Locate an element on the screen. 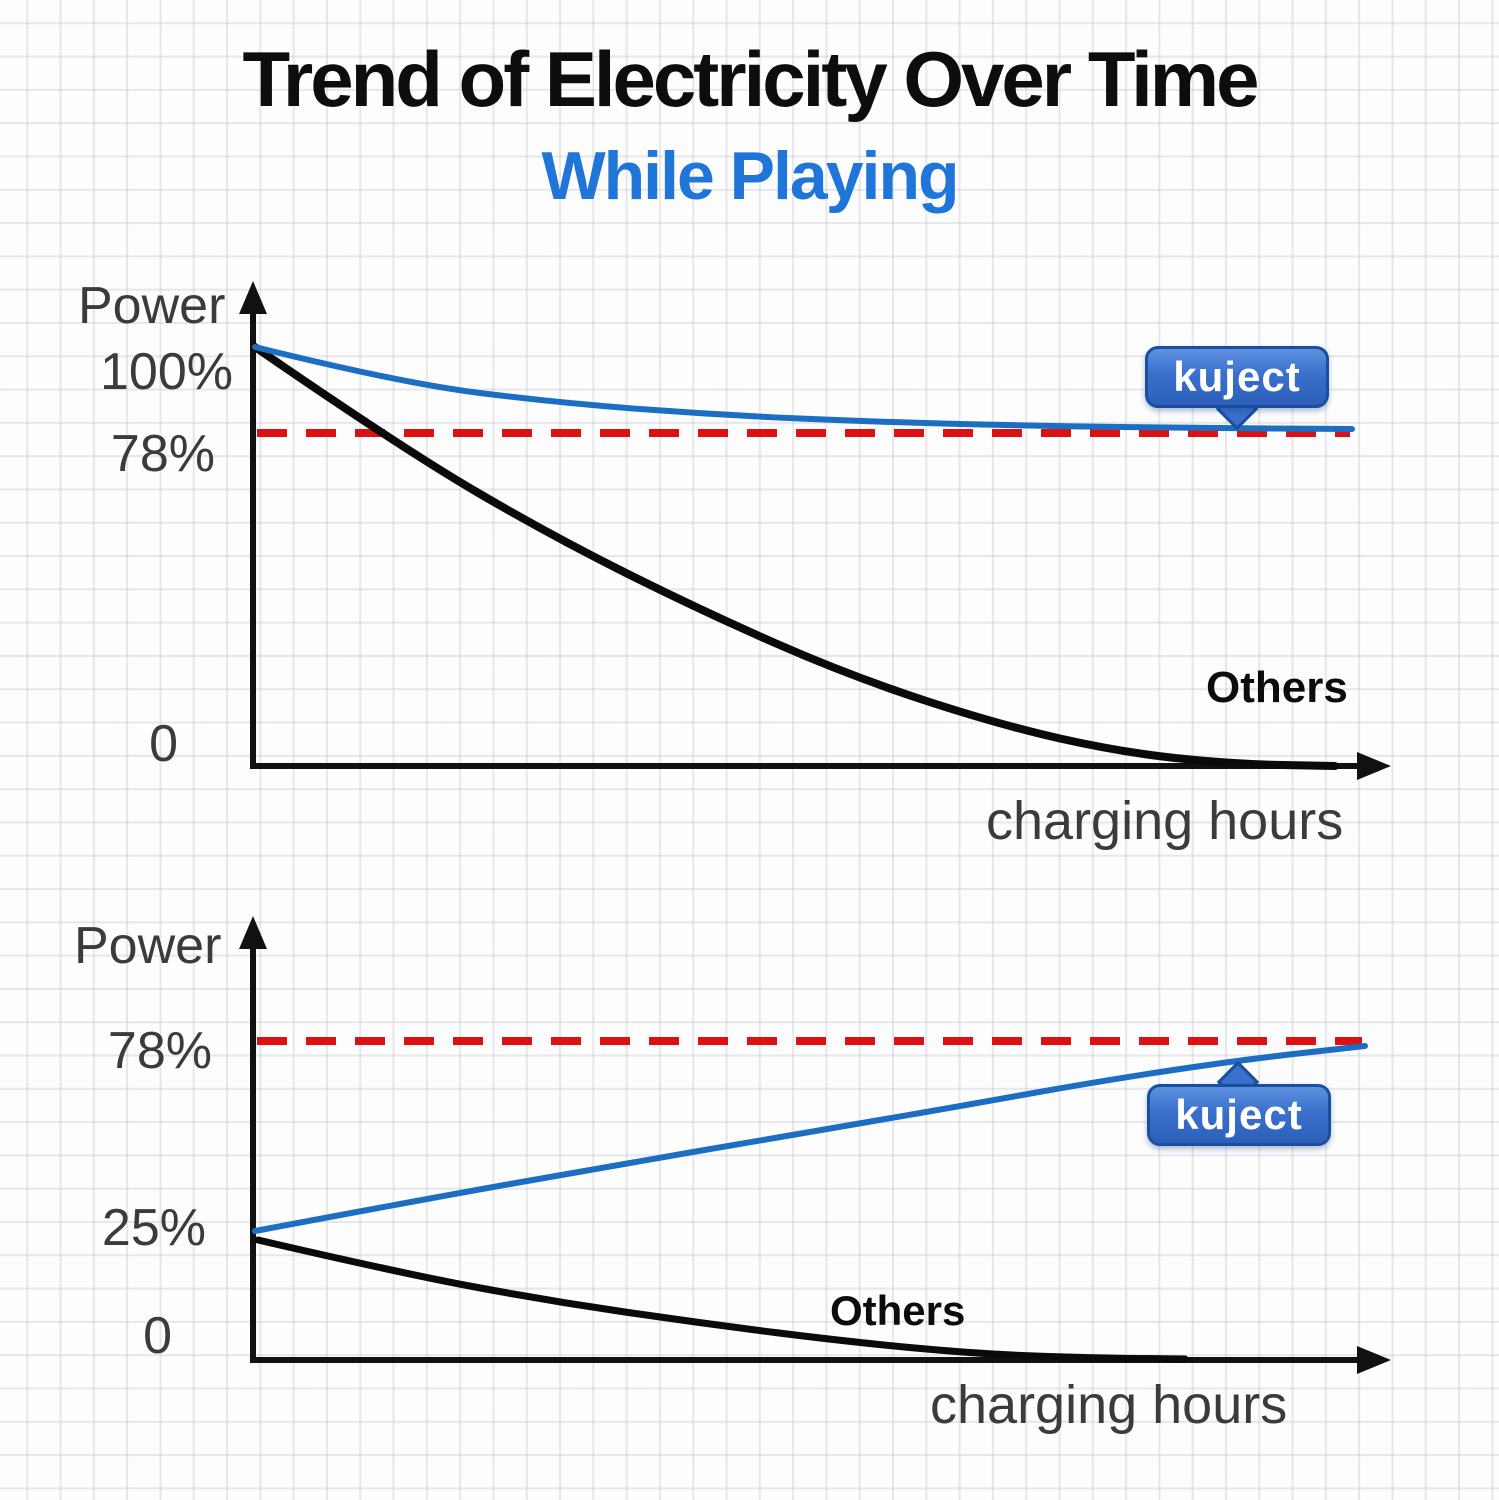  bottom-kuject-curve is located at coordinates (810, 1138).